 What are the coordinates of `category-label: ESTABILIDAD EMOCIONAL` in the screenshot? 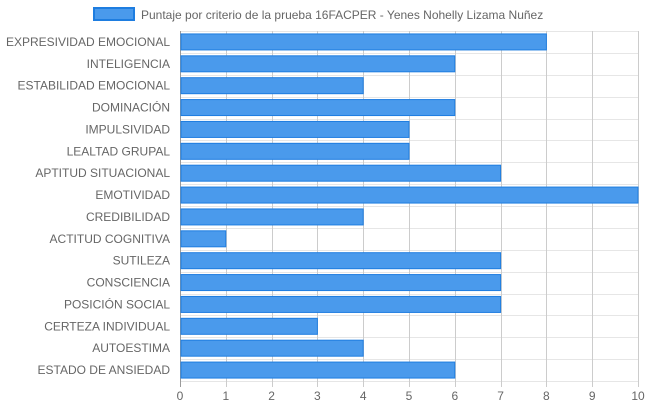 It's located at (94, 86).